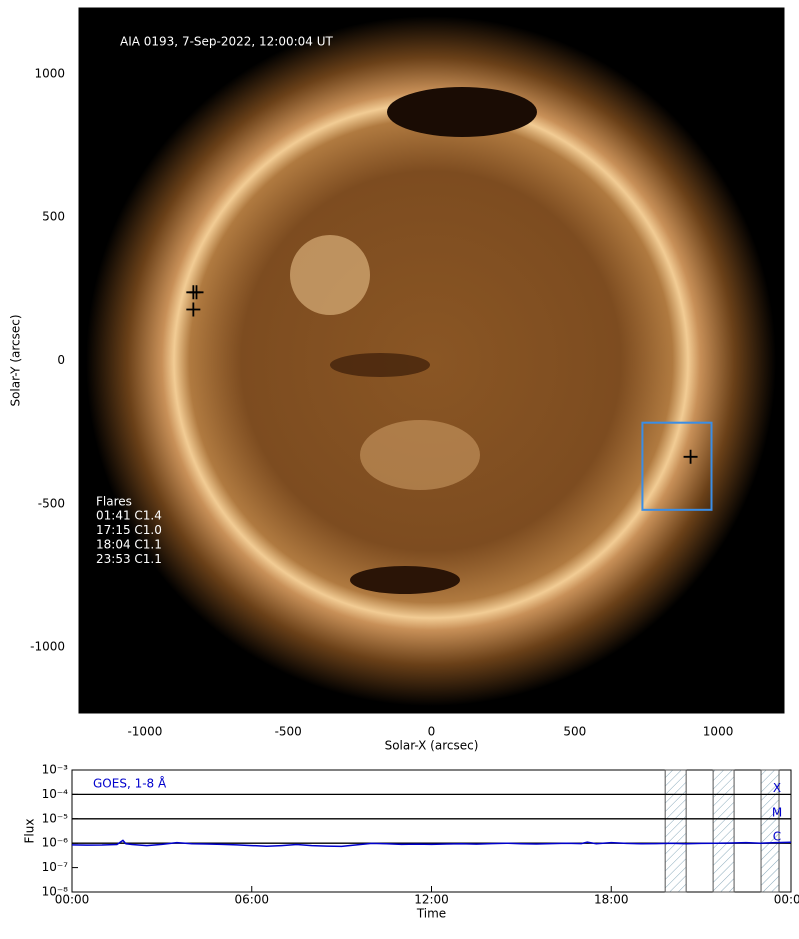 This screenshot has height=939, width=799. Describe the element at coordinates (144, 732) in the screenshot. I see `x-tick-label: -1000` at that location.